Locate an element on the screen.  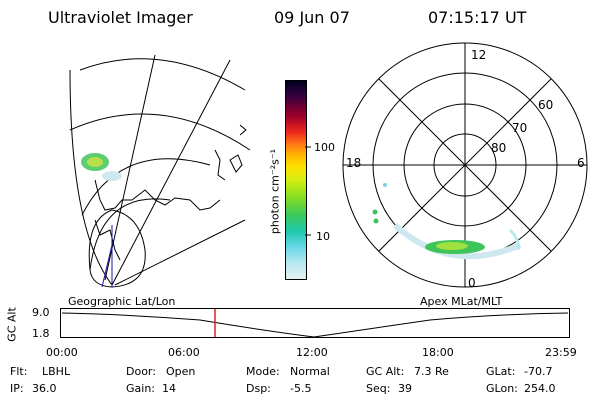
instrument-title: Ultraviolet Imager is located at coordinates (120, 17).